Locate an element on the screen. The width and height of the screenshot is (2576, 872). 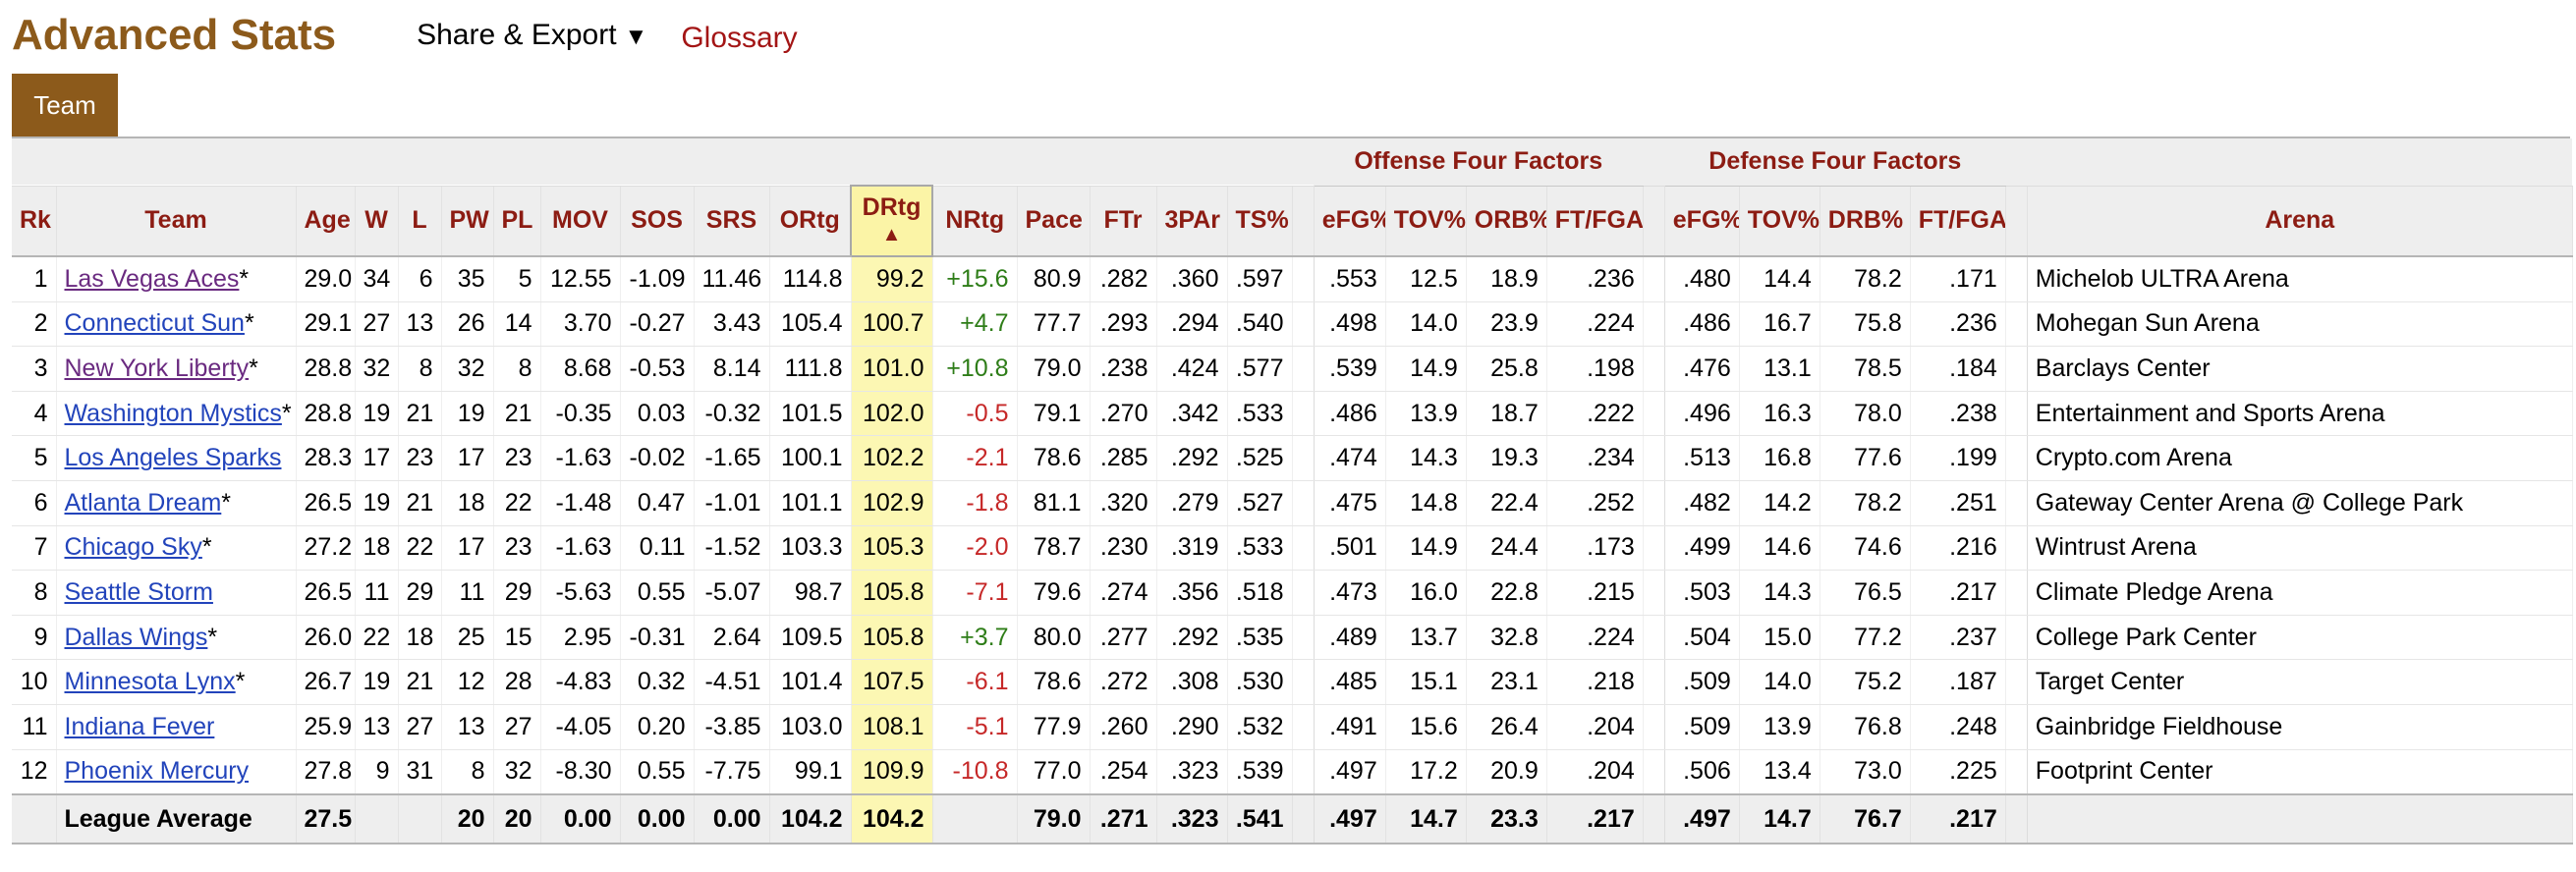
team-link: Phoenix Mercury is located at coordinates (157, 771).